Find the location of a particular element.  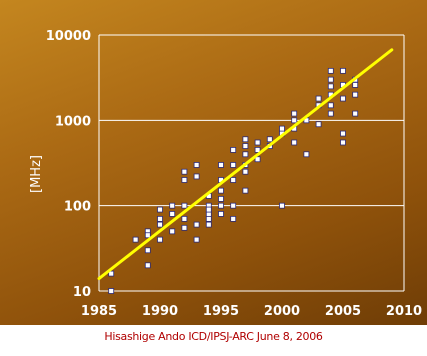

x-tick-1990: 1990 is located at coordinates (160, 311).